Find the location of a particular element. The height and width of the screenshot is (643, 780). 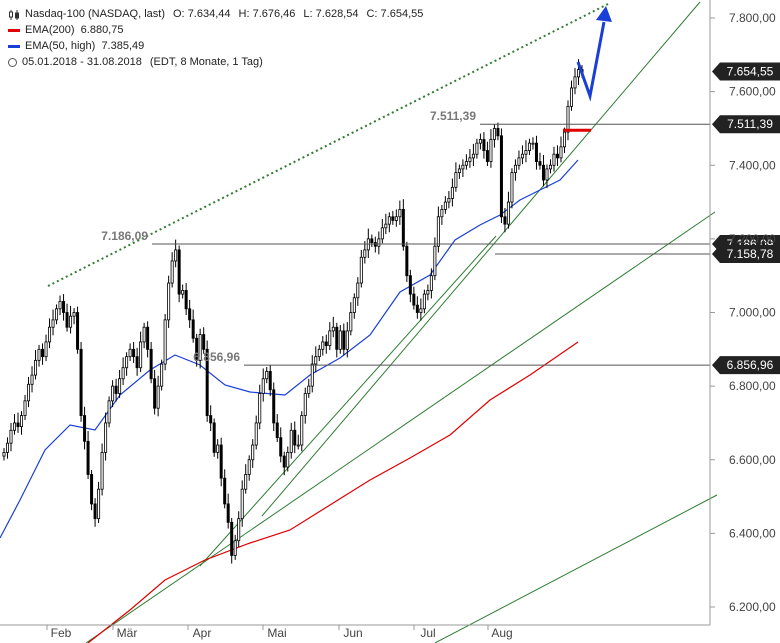

y-tick-label: 6.200,00 is located at coordinates (752, 607).